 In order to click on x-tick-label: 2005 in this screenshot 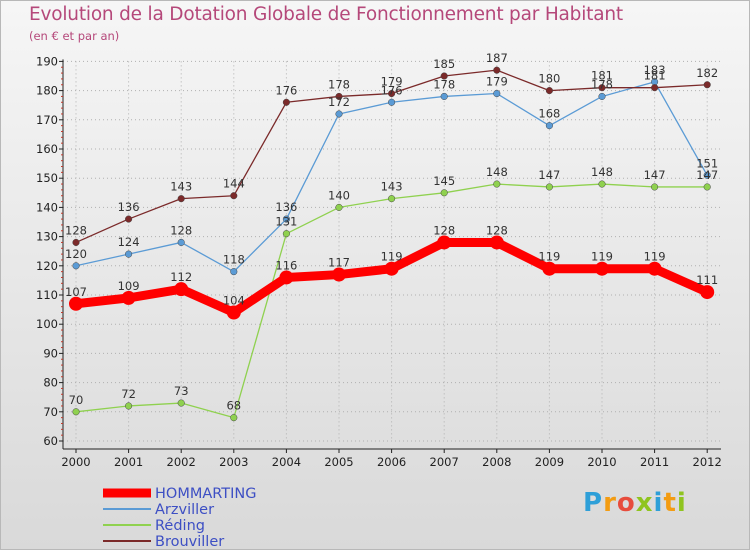, I will do `click(338, 462)`.